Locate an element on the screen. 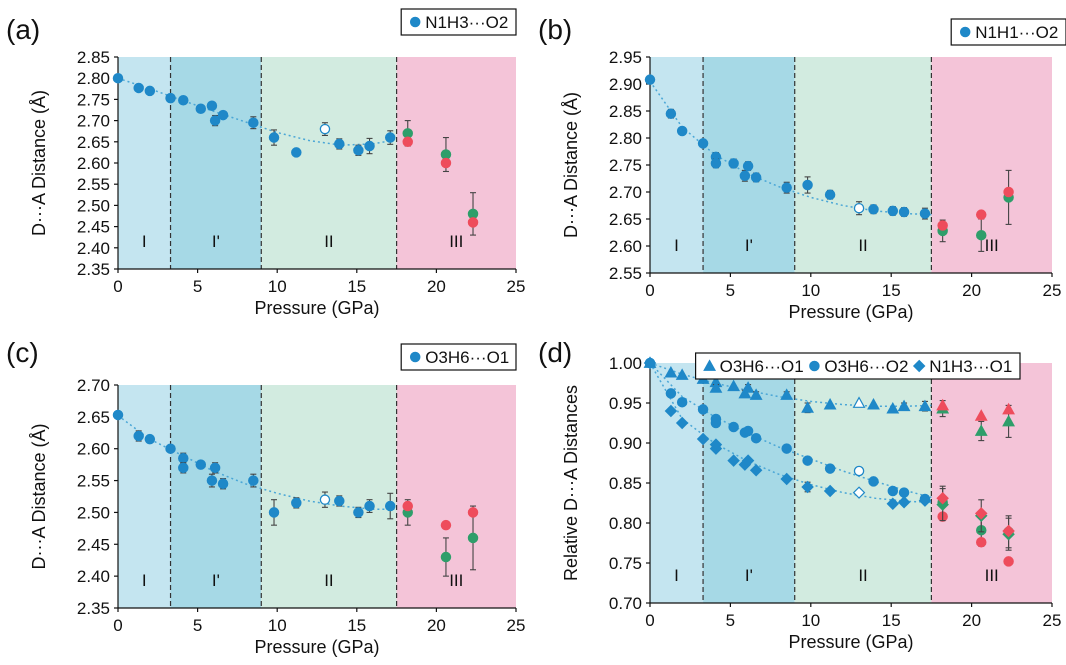 Image resolution: width=1066 pixels, height=665 pixels. panel-letter: (b) is located at coordinates (555, 29).